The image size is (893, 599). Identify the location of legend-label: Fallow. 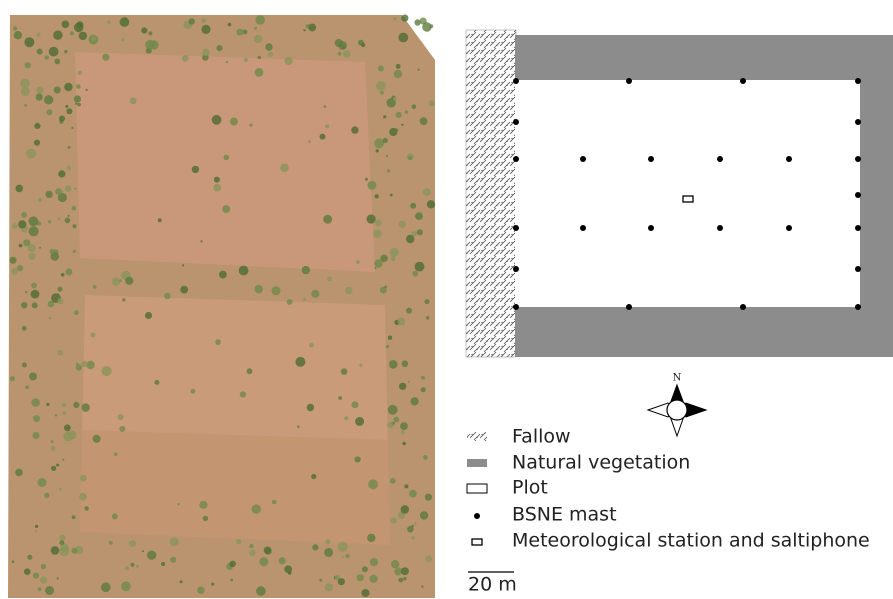
(541, 437).